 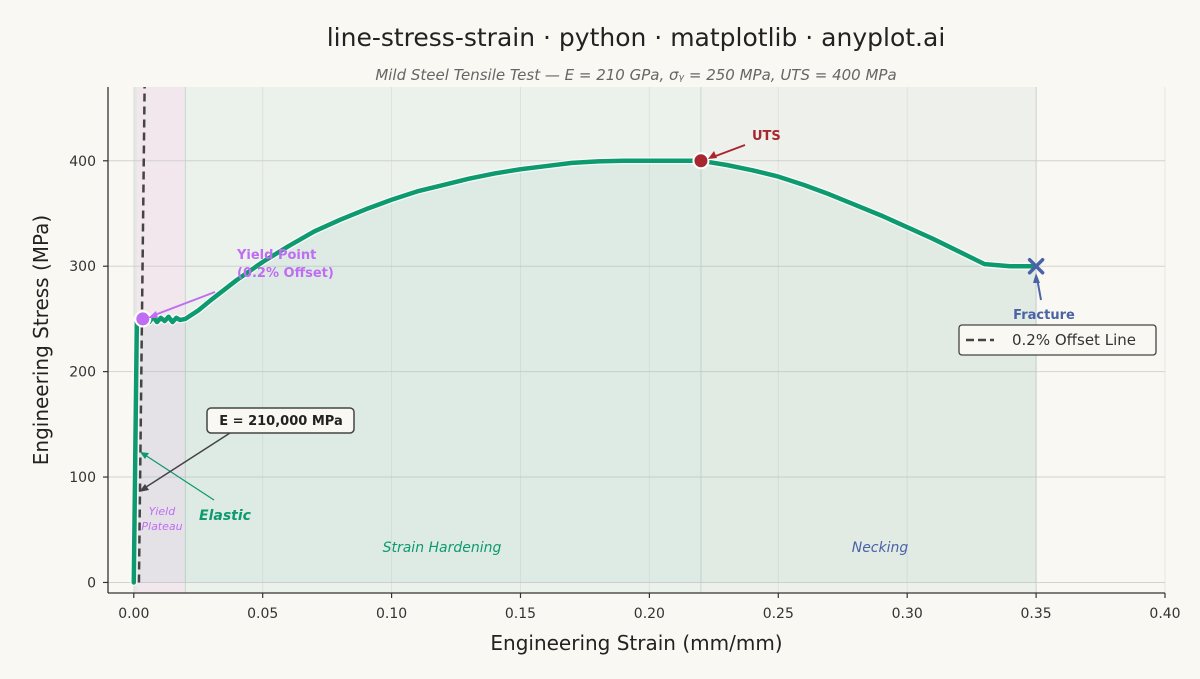 What do you see at coordinates (183, 304) in the screenshot?
I see `yield-arrow` at bounding box center [183, 304].